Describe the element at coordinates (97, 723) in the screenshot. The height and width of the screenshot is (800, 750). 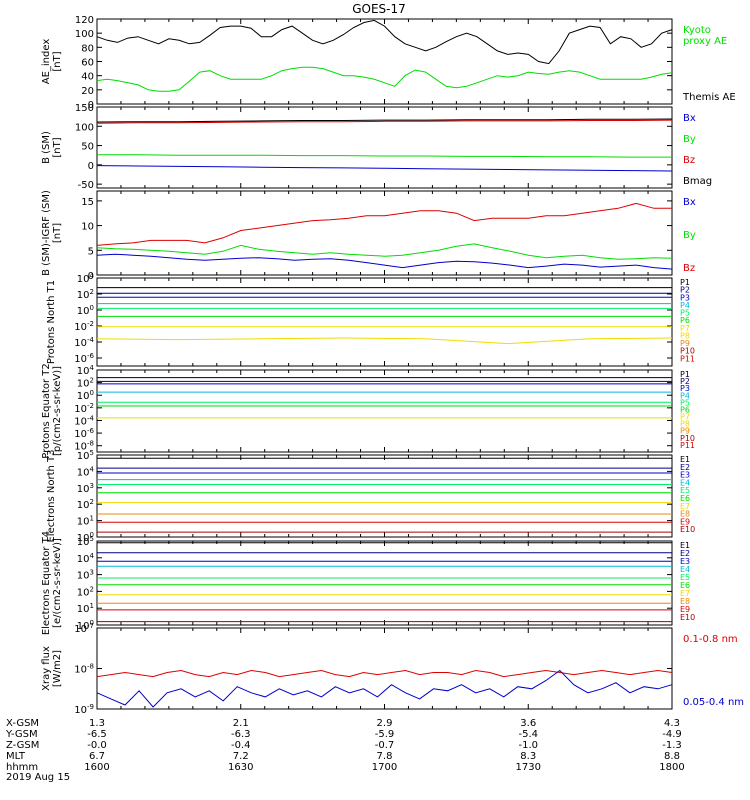
I see `footer-value: 1.3` at that location.